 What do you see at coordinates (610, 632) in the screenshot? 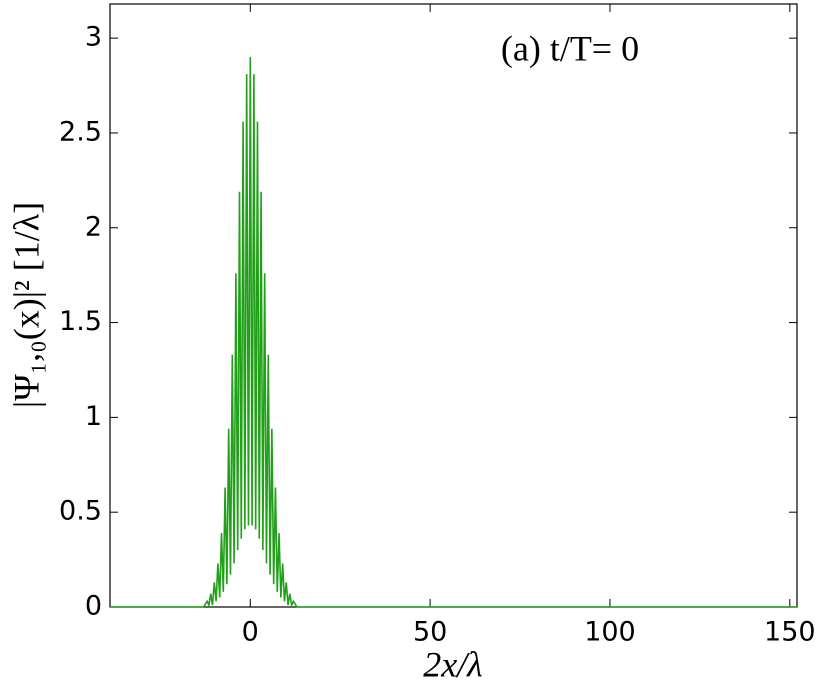
I see `x-tick-label: 100` at bounding box center [610, 632].